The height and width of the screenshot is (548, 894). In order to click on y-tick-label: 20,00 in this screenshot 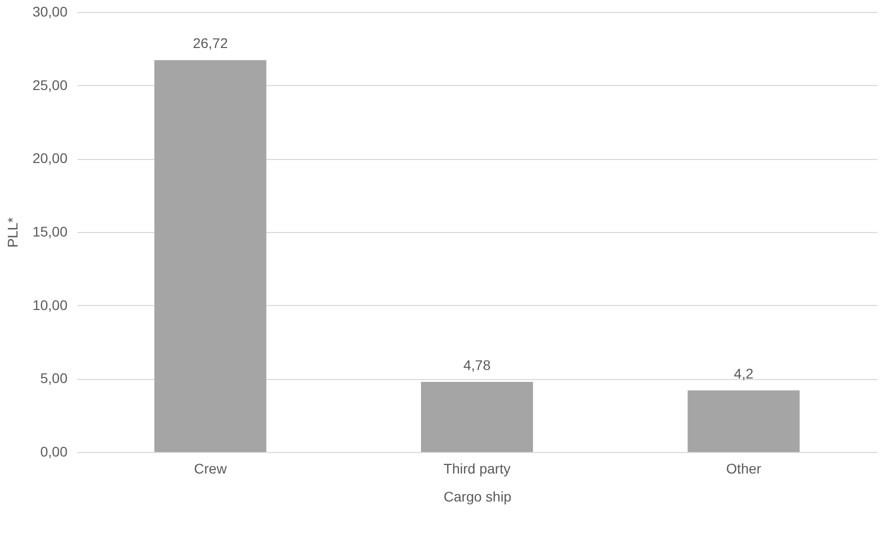, I will do `click(50, 158)`.